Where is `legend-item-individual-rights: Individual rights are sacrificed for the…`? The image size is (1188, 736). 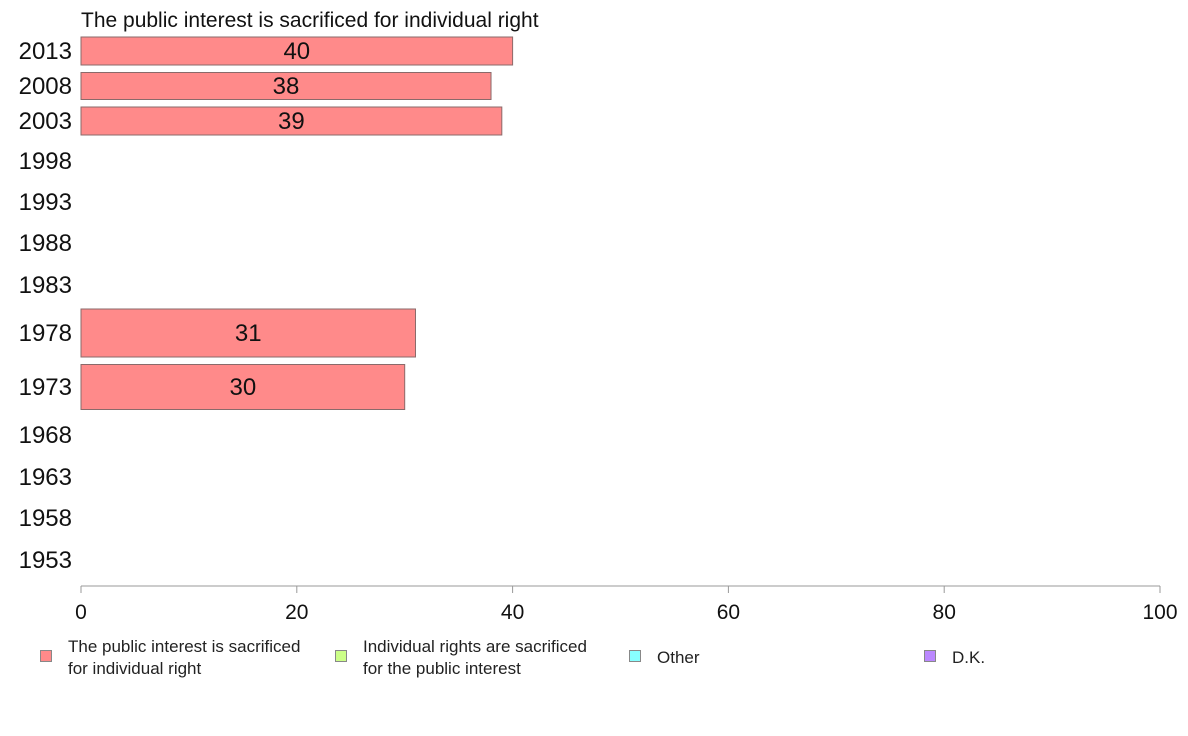 legend-item-individual-rights: Individual rights are sacrificed for the… is located at coordinates (461, 658).